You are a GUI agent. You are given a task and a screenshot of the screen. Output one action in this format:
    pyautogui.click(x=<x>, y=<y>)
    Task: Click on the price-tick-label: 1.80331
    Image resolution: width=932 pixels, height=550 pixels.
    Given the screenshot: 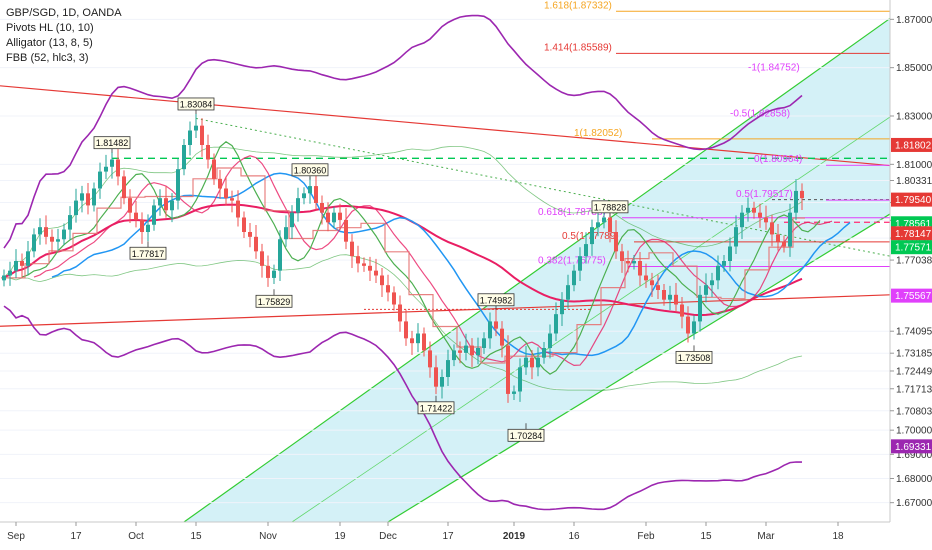 What is the action you would take?
    pyautogui.click(x=914, y=181)
    